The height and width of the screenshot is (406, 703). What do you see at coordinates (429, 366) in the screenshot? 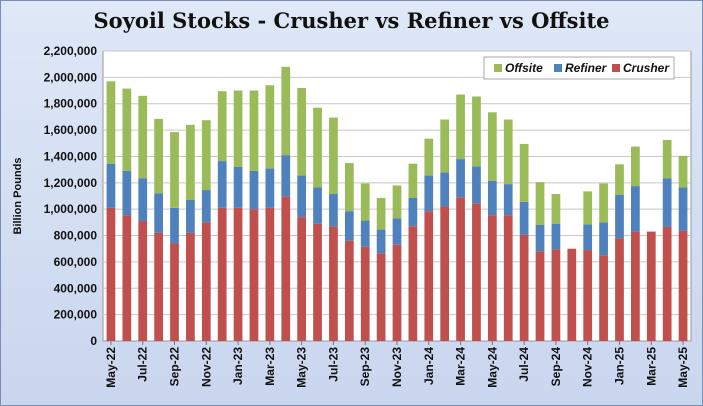
I see `x-tick-label: Jan-24` at bounding box center [429, 366].